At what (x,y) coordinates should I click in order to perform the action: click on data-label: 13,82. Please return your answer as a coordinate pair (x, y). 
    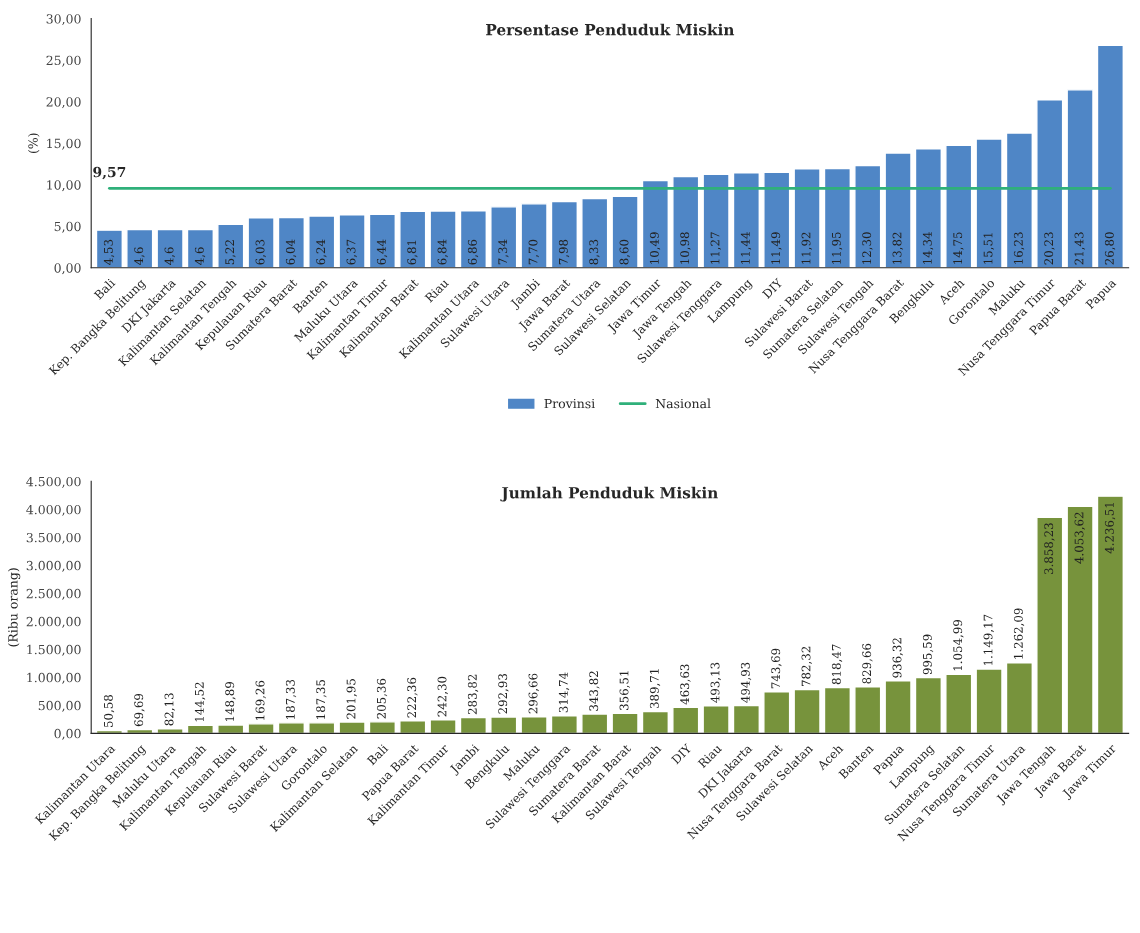
    Looking at the image, I should click on (897, 248).